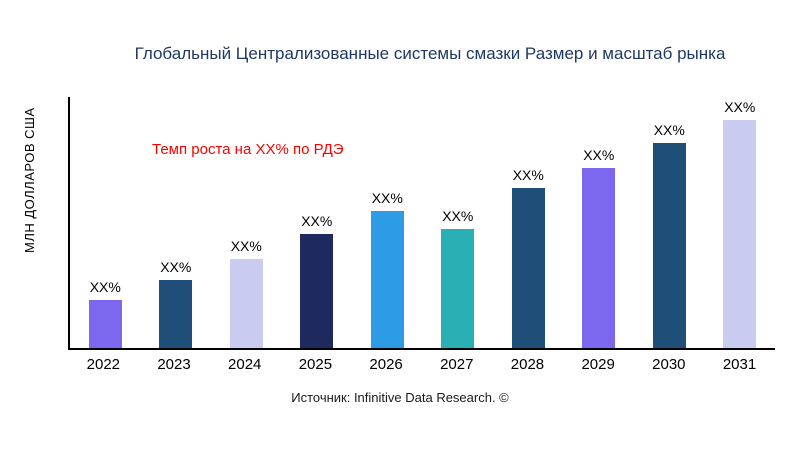 The width and height of the screenshot is (800, 450). What do you see at coordinates (457, 364) in the screenshot?
I see `x-tick-label: 2027` at bounding box center [457, 364].